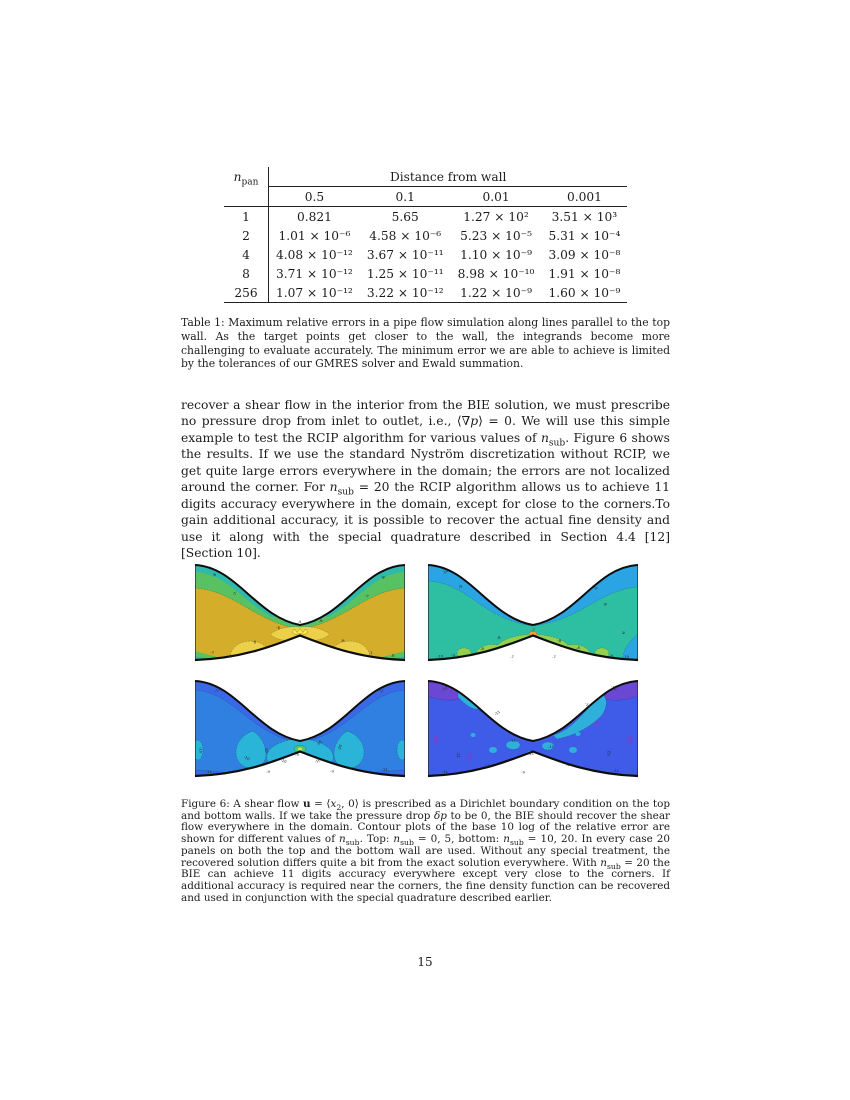 The image size is (850, 1100). Describe the element at coordinates (496, 292) in the screenshot. I see `error-cell-value: 1.22 × 10⁻⁹` at that location.